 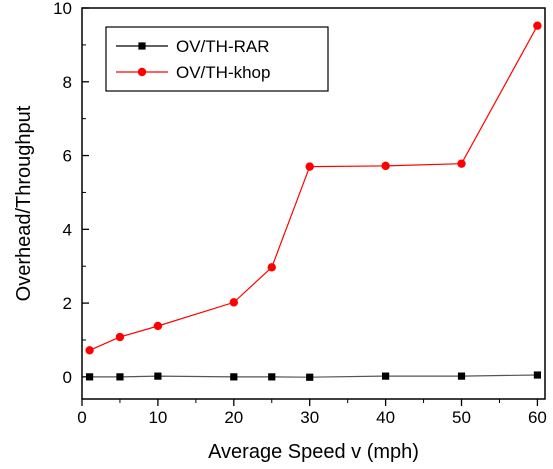 I want to click on x-axis: 0 10 20 30 40 50 60, so click(x=312, y=413).